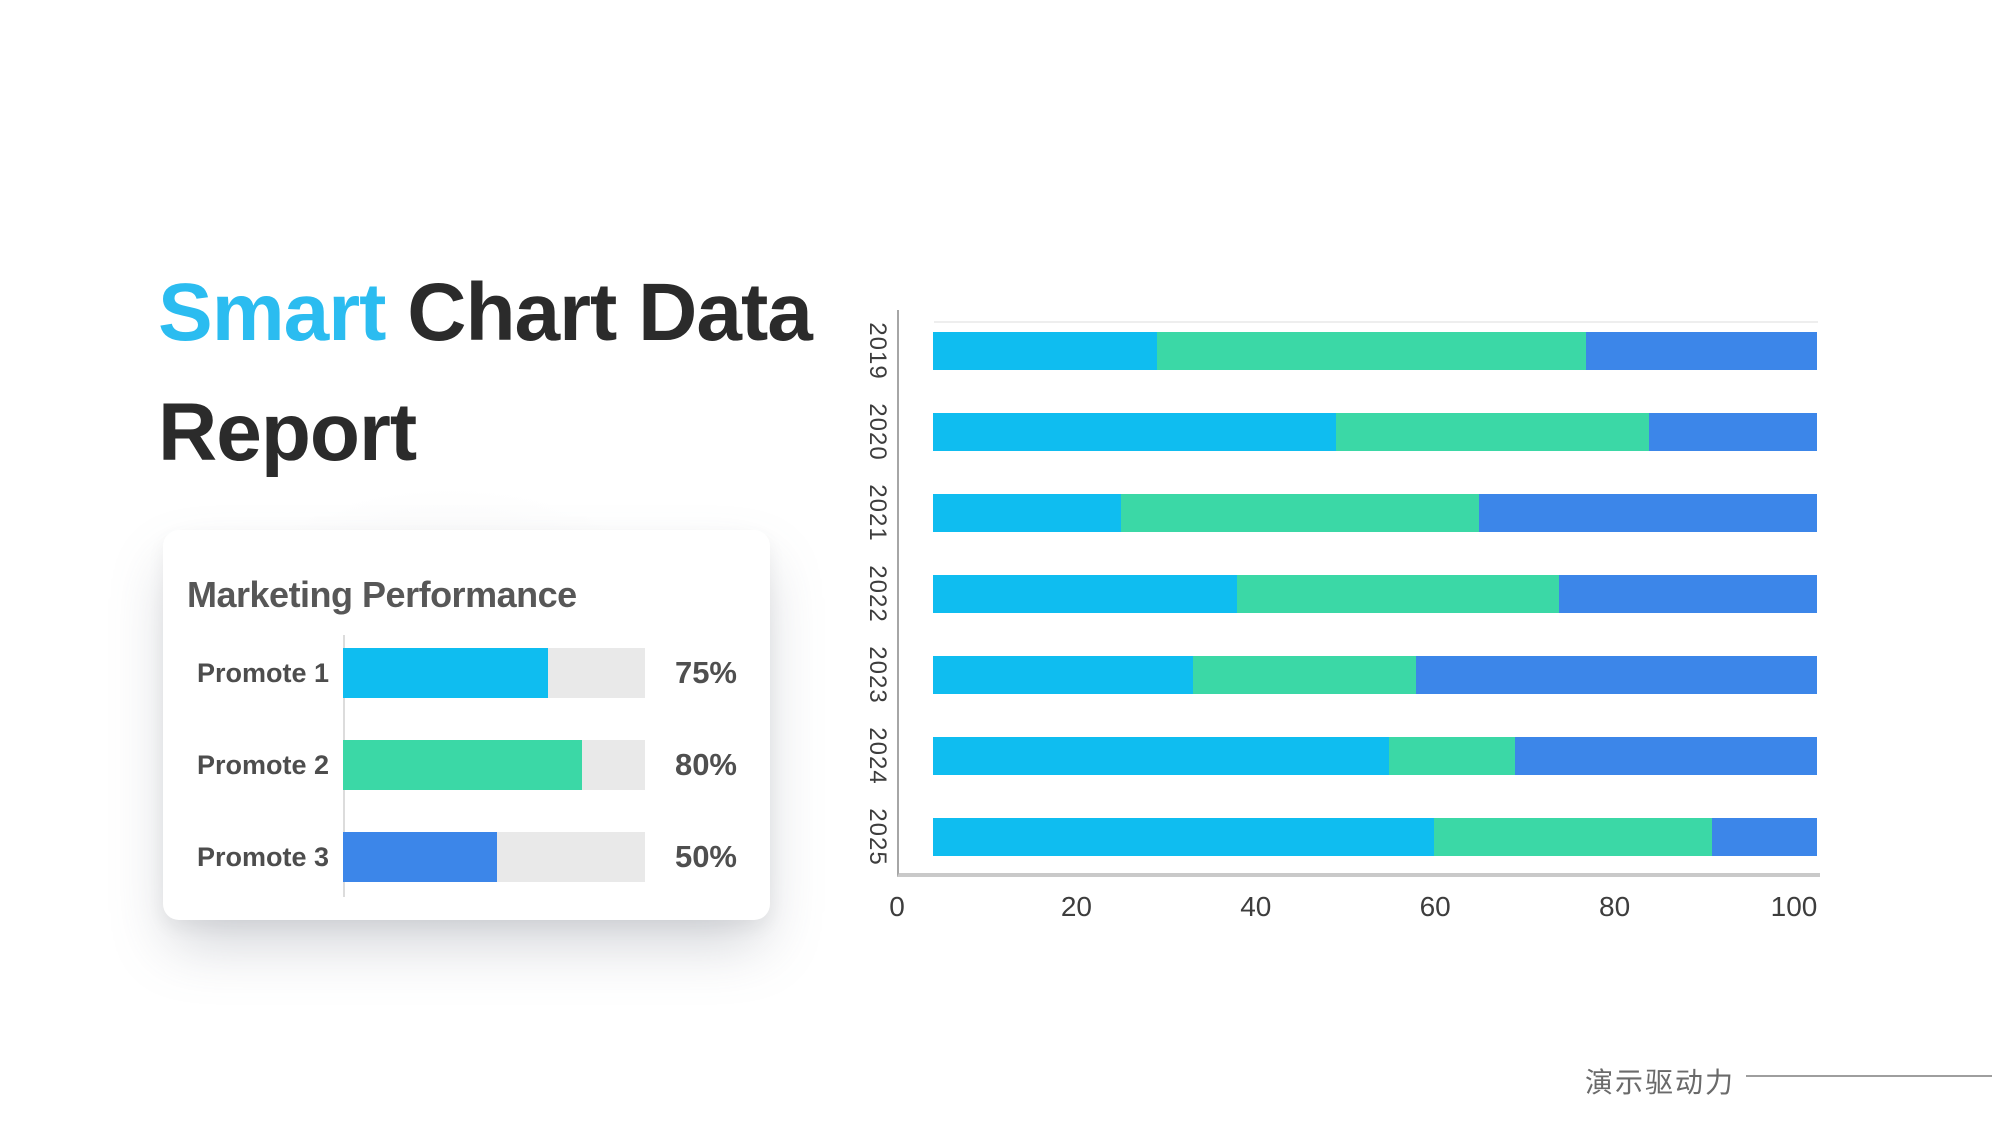 This screenshot has width=2000, height=1125. I want to click on x-tick-40: 40, so click(1256, 906).